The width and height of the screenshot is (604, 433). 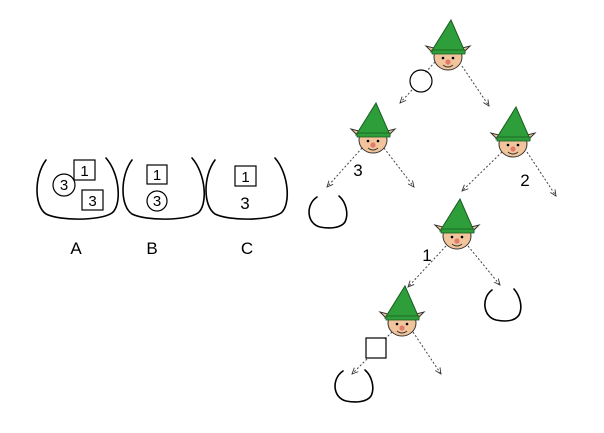 I want to click on branch-label-left: 3, so click(x=357, y=170).